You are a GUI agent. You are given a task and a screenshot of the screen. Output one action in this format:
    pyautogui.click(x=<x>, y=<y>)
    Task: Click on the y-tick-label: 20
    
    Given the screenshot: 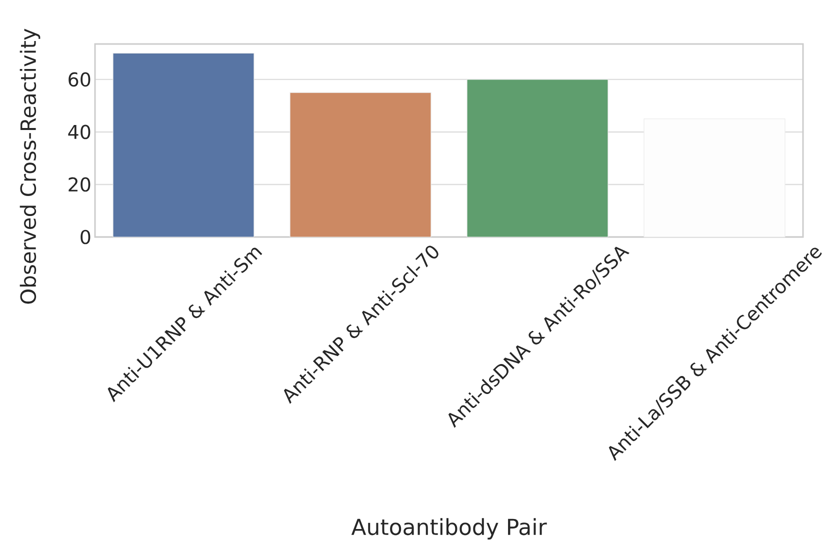 What is the action you would take?
    pyautogui.click(x=79, y=184)
    